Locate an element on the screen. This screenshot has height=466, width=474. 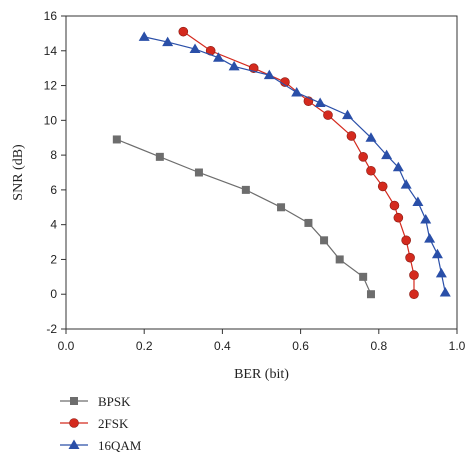
x-tick-label: 0.6 is located at coordinates (300, 346).